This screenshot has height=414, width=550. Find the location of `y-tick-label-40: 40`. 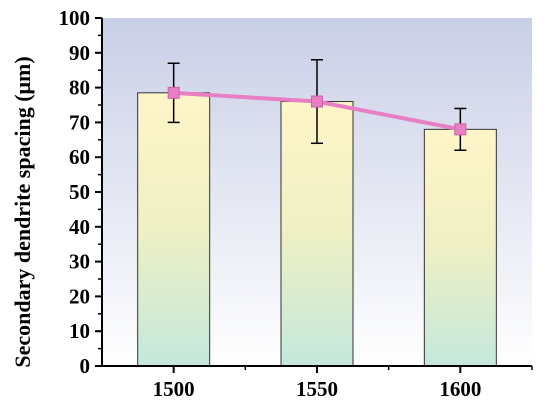

y-tick-label-40: 40 is located at coordinates (79, 227).